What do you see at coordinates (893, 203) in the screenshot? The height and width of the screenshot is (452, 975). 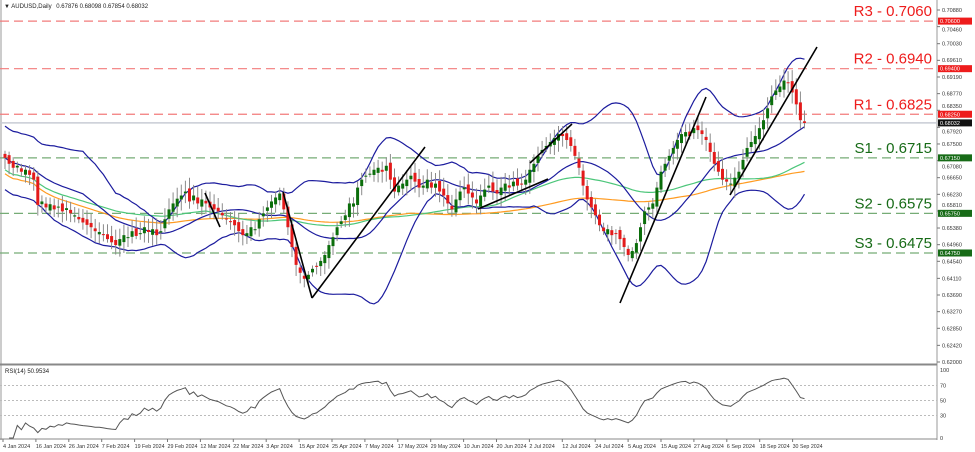 I see `level-label-s2: S2 - 0.6575` at bounding box center [893, 203].